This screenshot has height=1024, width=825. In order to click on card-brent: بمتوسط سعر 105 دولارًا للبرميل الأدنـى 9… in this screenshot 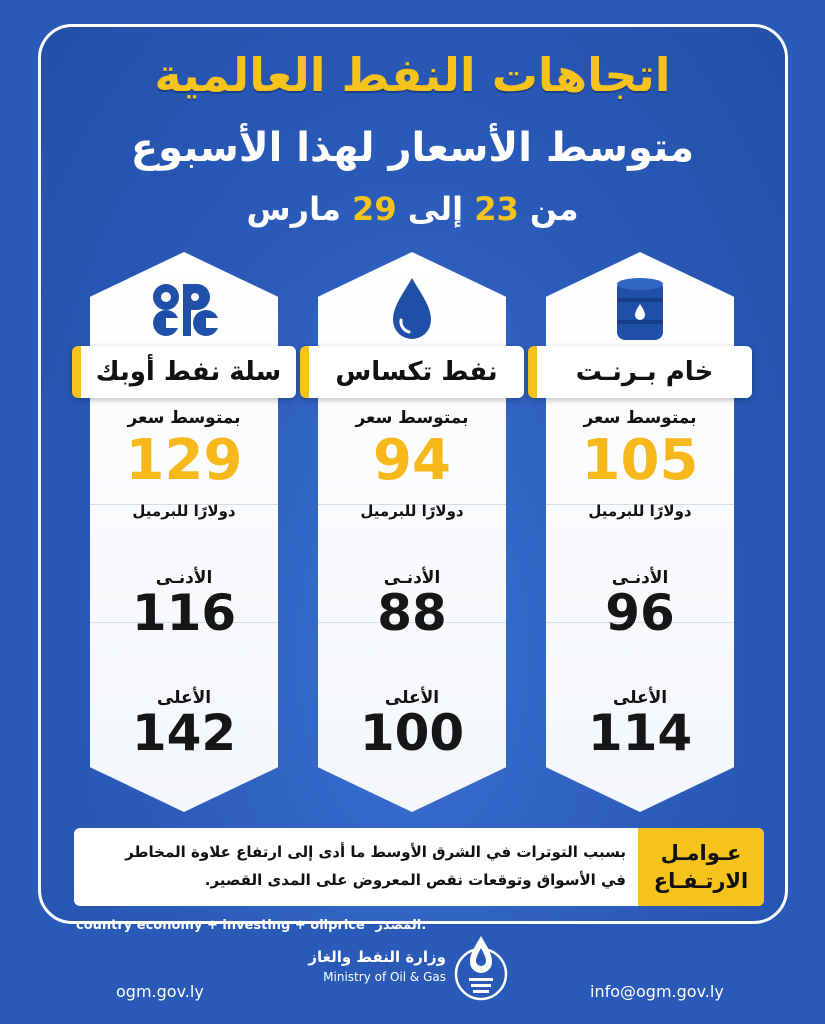, I will do `click(640, 532)`.